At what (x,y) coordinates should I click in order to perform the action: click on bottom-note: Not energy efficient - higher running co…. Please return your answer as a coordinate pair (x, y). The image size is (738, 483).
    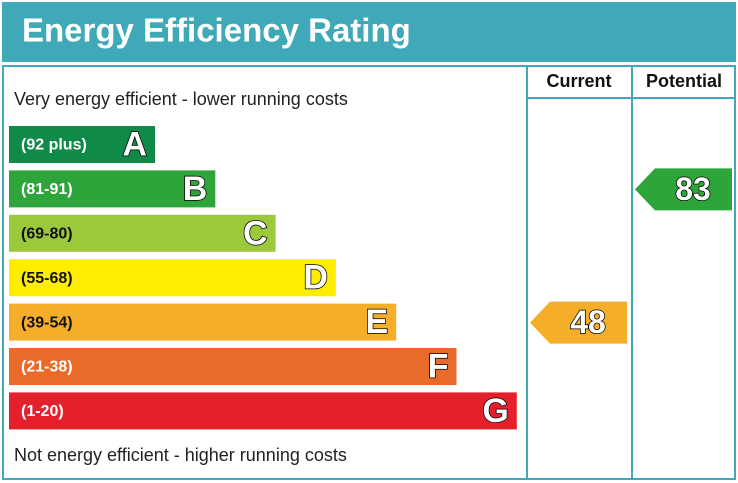
    Looking at the image, I should click on (180, 455).